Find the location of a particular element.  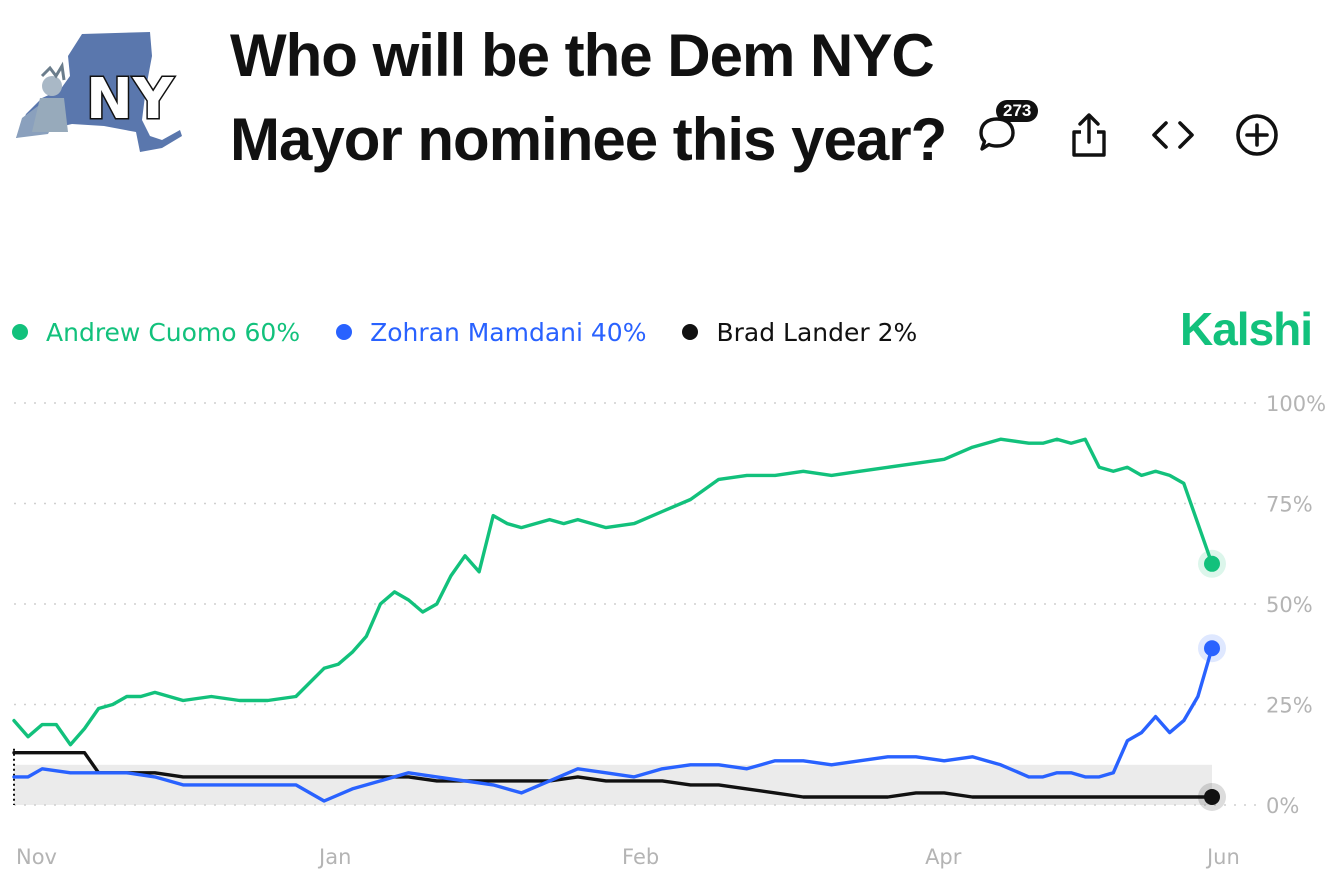

legend-dot-lander is located at coordinates (690, 332).